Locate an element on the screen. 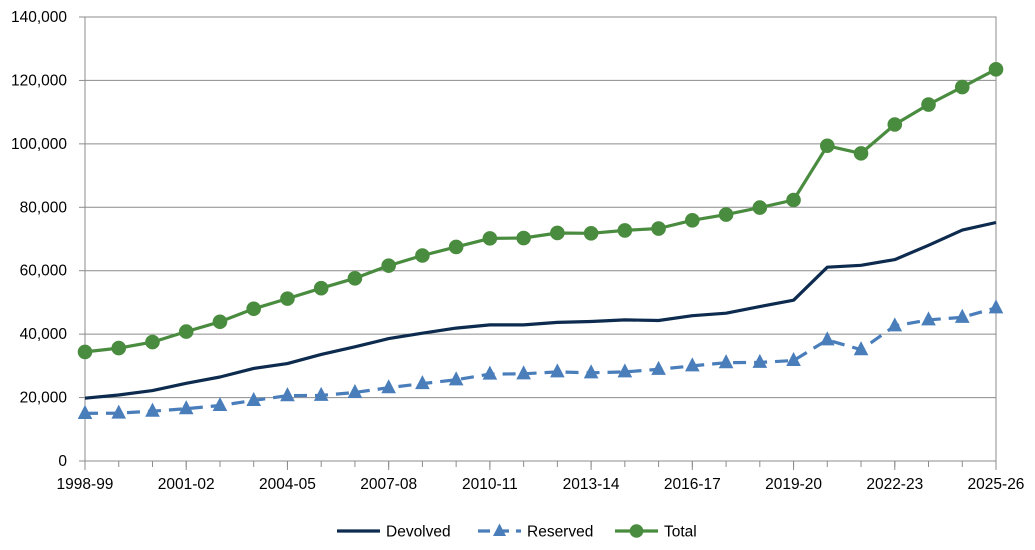 The width and height of the screenshot is (1035, 550). legend-marker-total is located at coordinates (636, 531).